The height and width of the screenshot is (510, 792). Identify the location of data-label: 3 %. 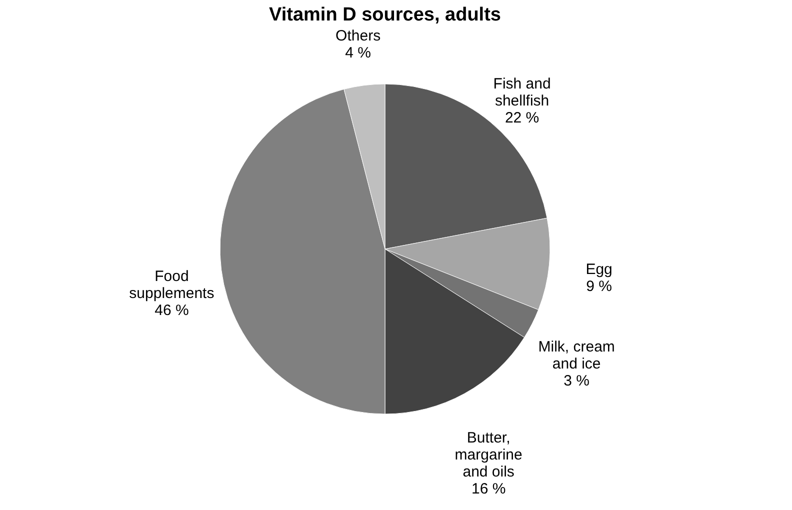
(577, 381).